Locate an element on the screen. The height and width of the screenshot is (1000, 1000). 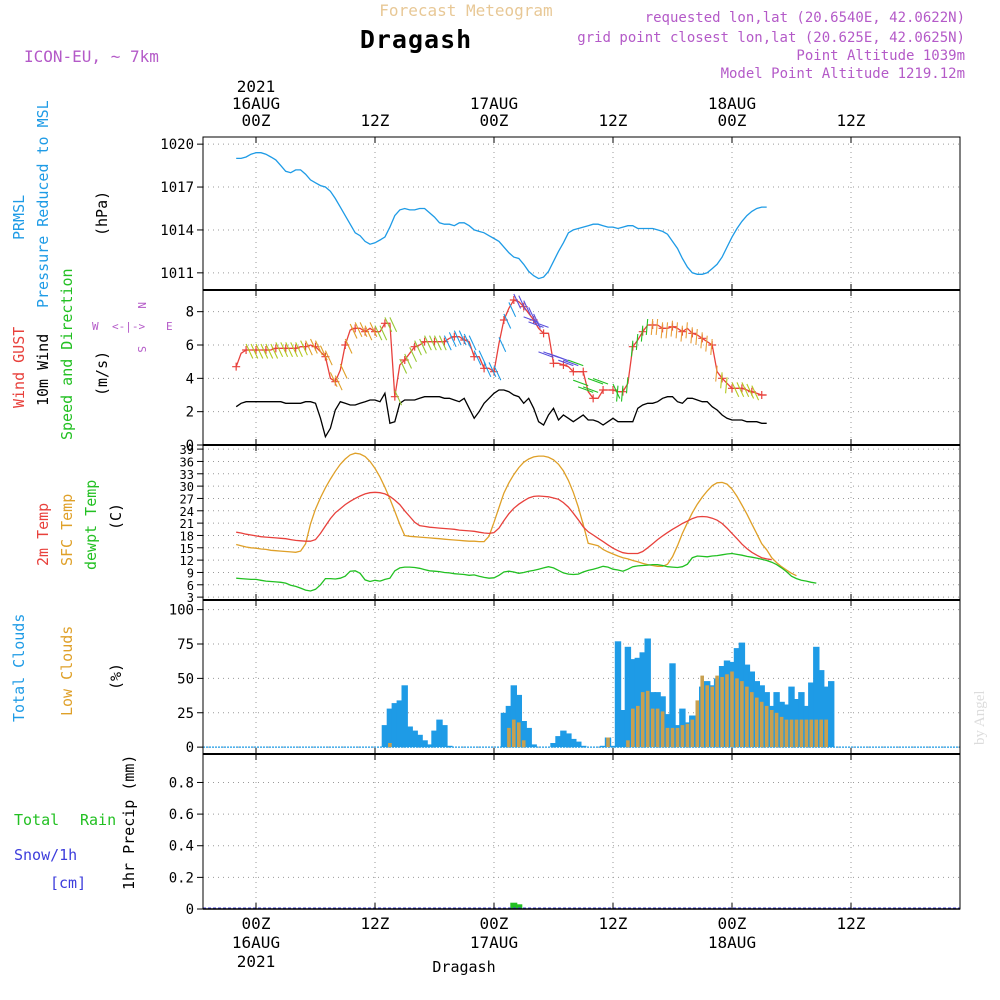
bottom-axis-label: 16AUG is located at coordinates (256, 942).